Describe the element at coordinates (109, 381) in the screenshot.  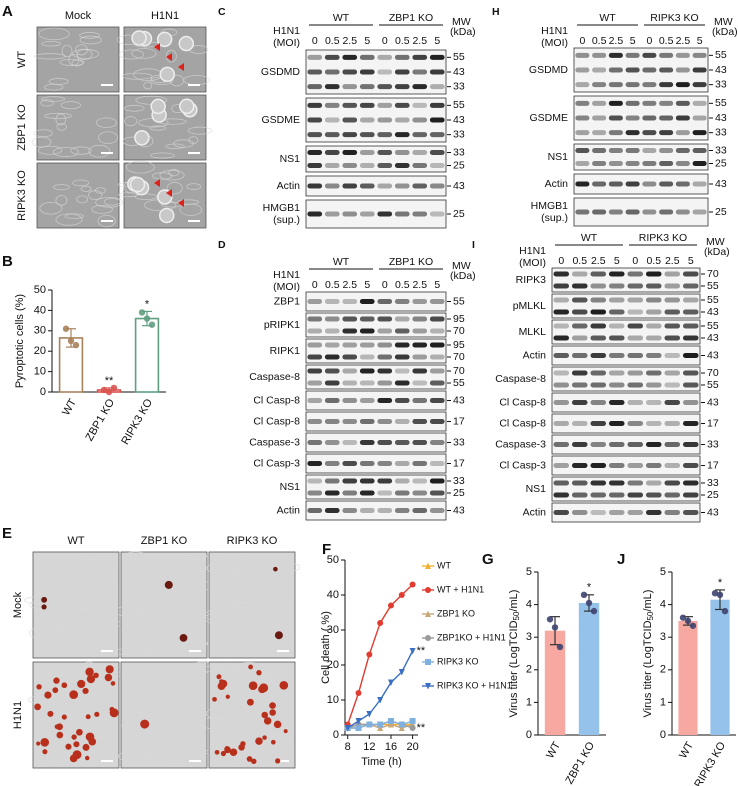
I see `significance: **` at that location.